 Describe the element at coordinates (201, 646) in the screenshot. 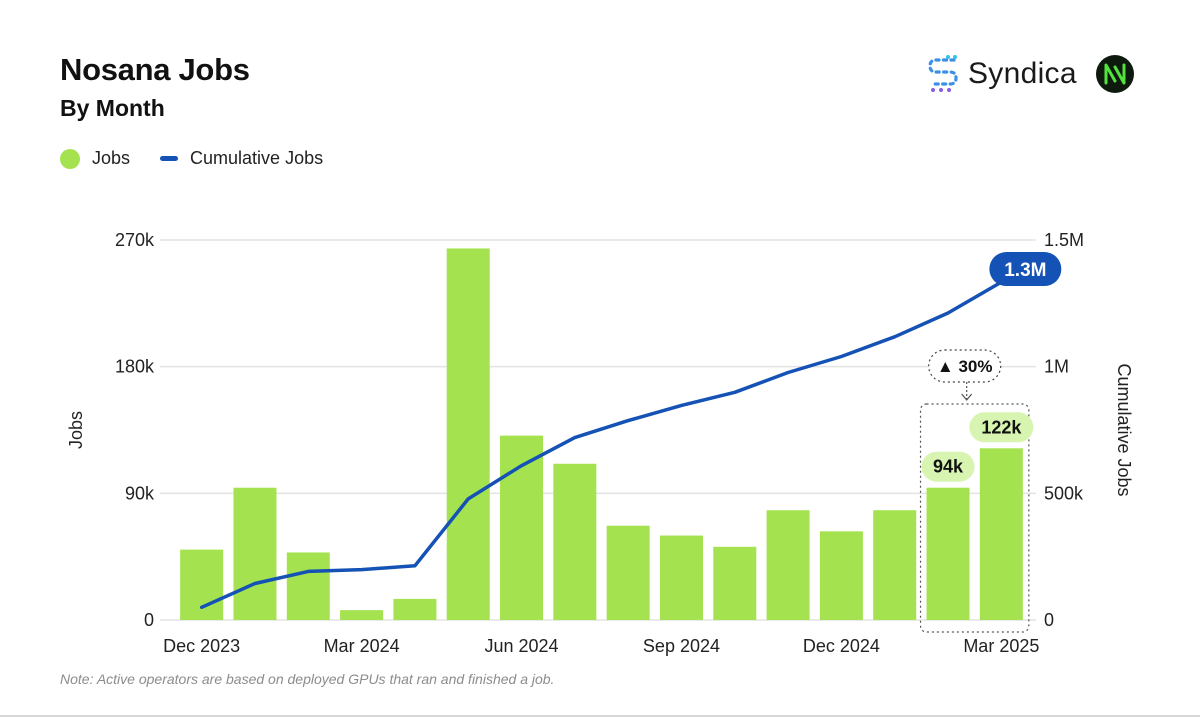

I see `x-tick-label: Dec 2023` at that location.